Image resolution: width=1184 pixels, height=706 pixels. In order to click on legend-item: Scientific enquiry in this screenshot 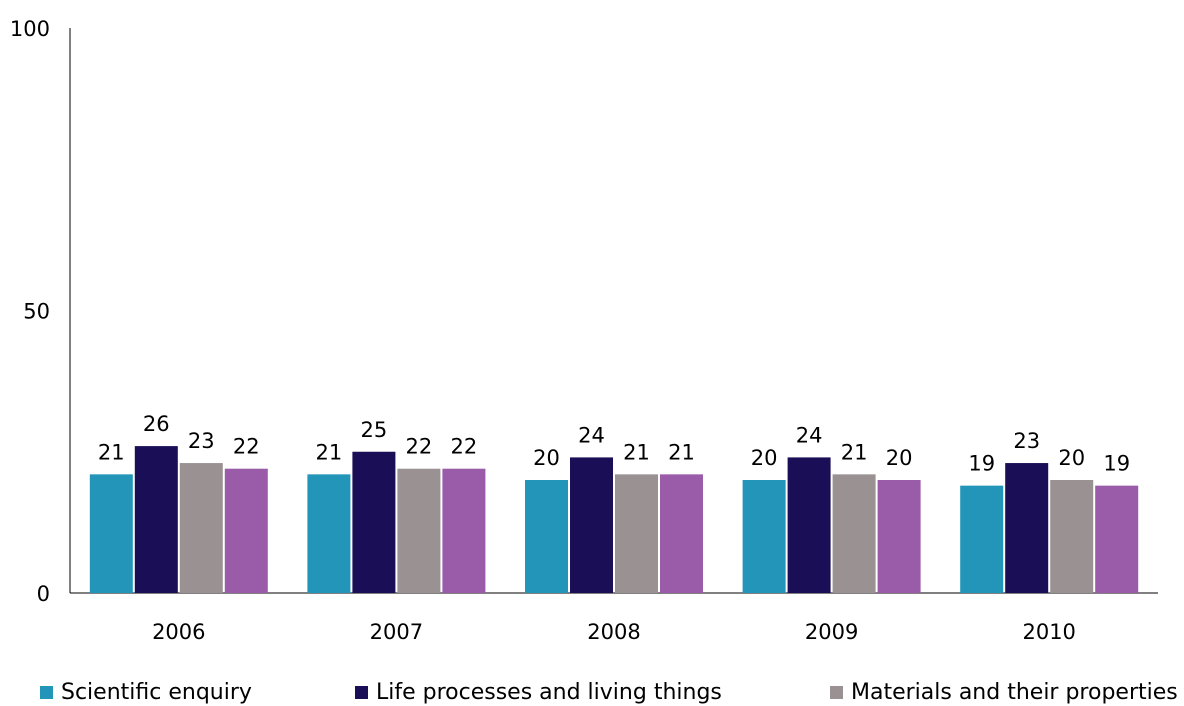, I will do `click(146, 692)`.